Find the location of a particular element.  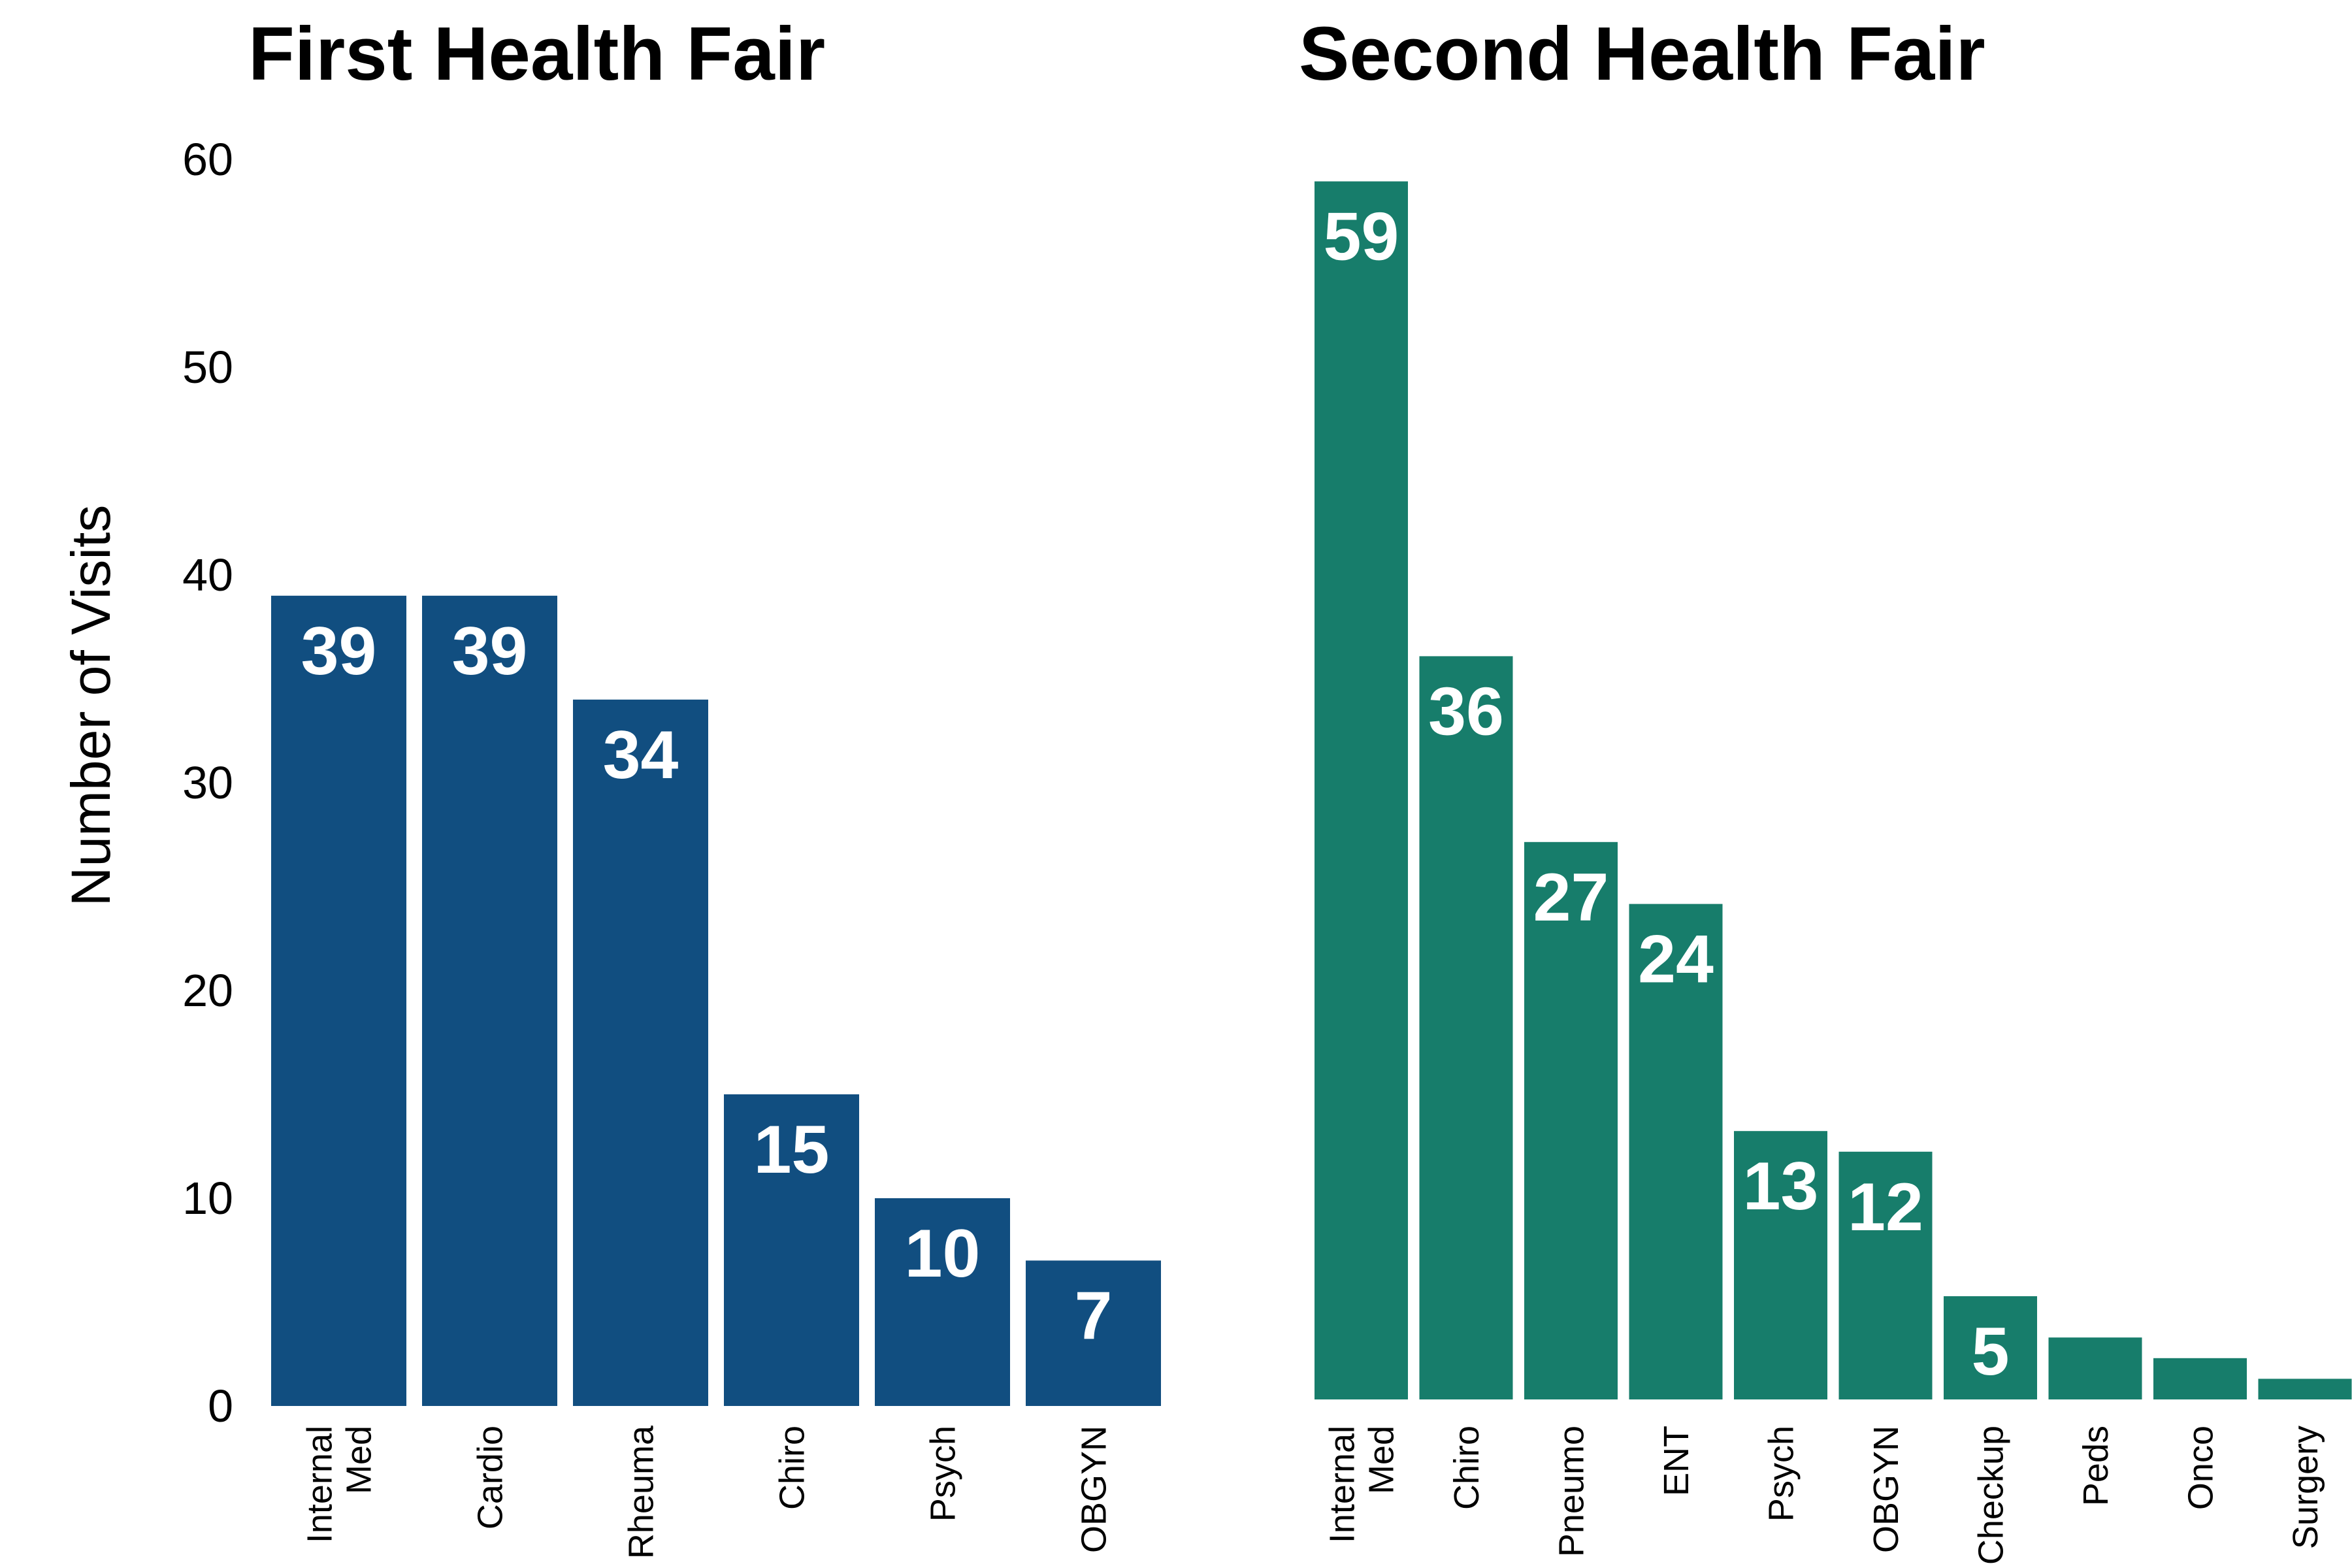

category-label-line: Surgery is located at coordinates (2305, 1487).